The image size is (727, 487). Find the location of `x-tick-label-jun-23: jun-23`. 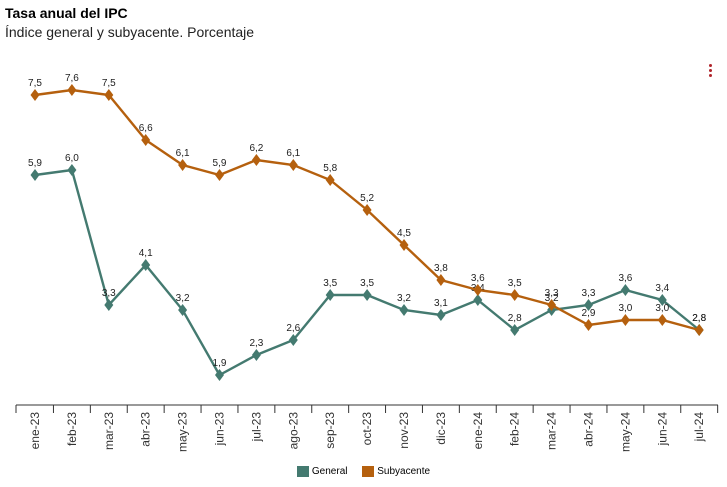

x-tick-label-jun-23: jun-23 is located at coordinates (220, 429).